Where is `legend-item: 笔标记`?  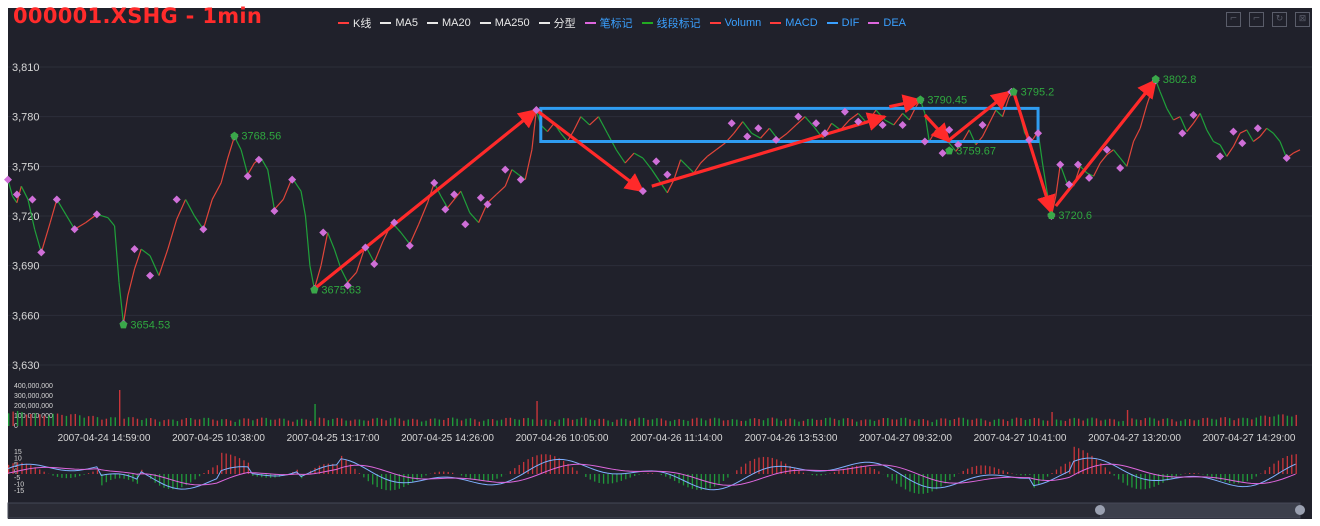
legend-item: 笔标记 is located at coordinates (608, 23).